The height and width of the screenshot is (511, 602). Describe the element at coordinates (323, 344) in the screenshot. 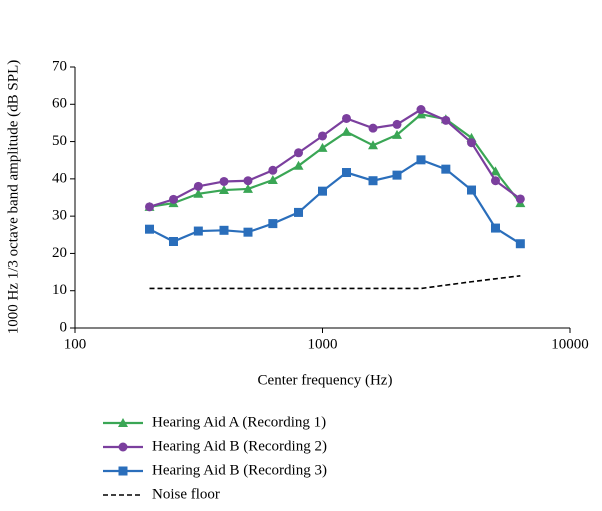

I see `x-tick-label: 1000` at that location.